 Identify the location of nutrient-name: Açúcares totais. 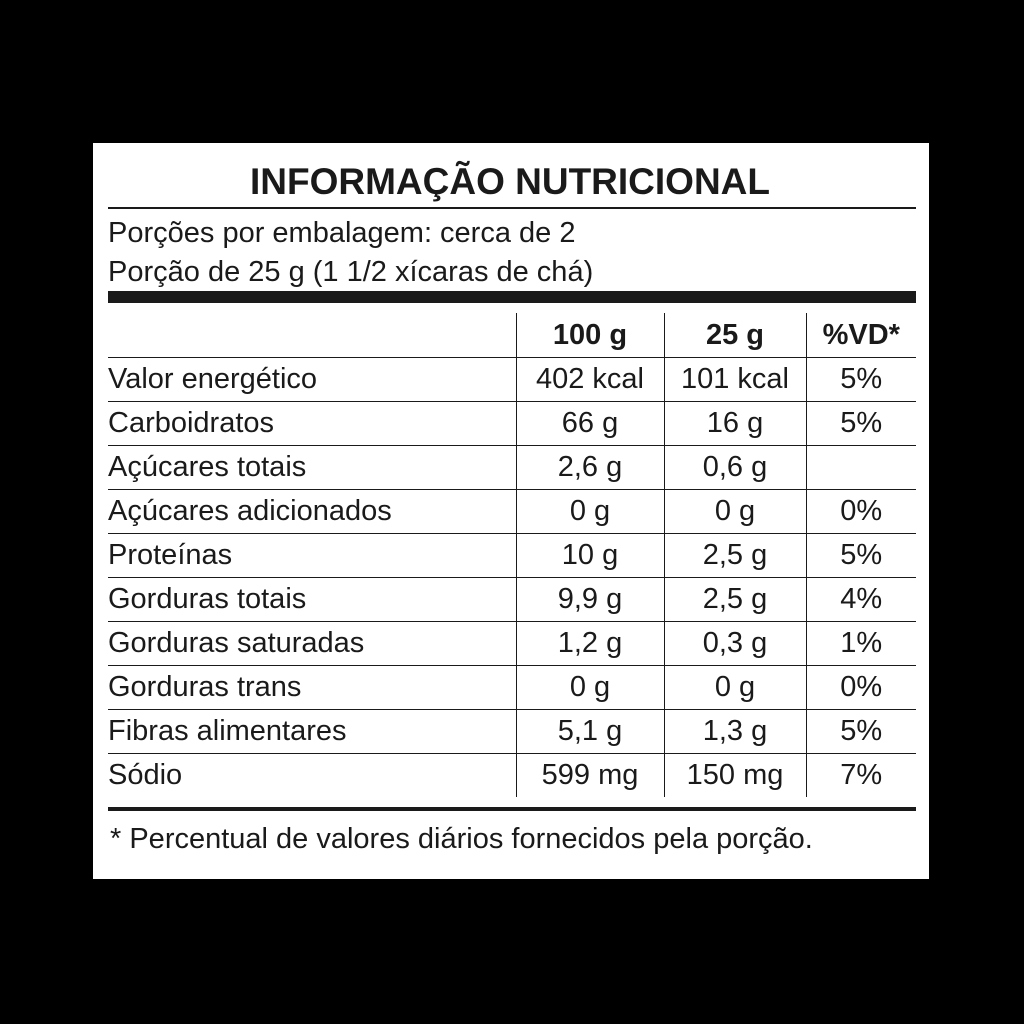
(207, 466).